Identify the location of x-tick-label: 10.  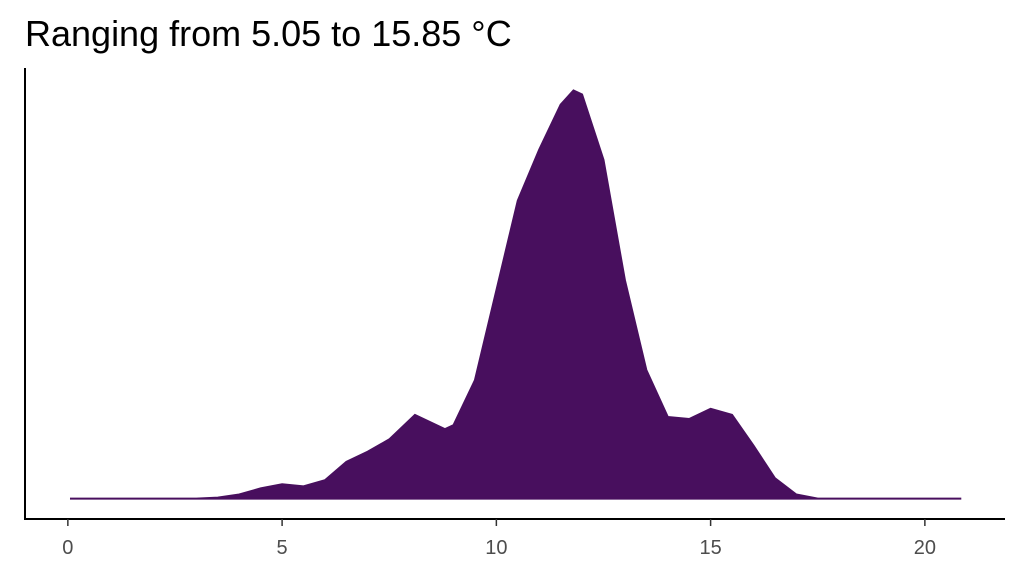
(496, 548).